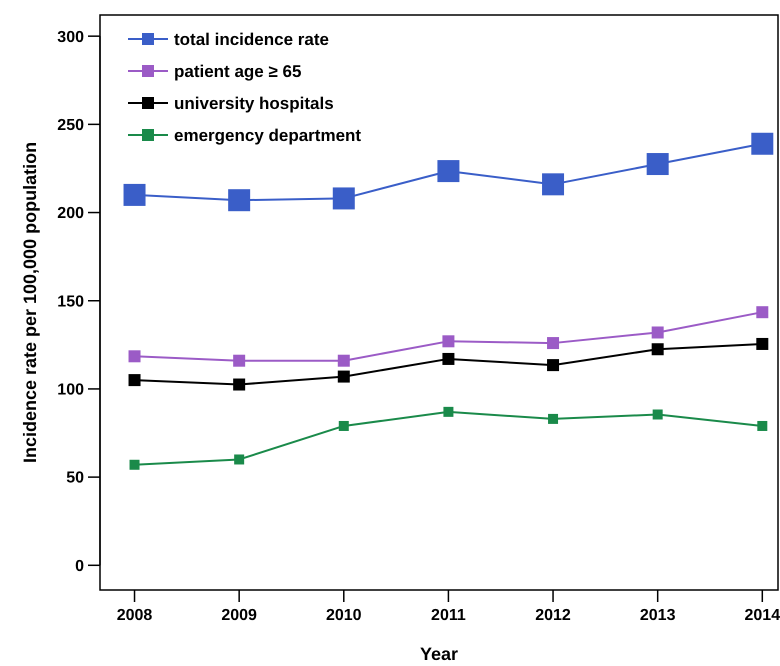 The width and height of the screenshot is (780, 666). Describe the element at coordinates (134, 615) in the screenshot. I see `x-tick-label: 2008` at that location.